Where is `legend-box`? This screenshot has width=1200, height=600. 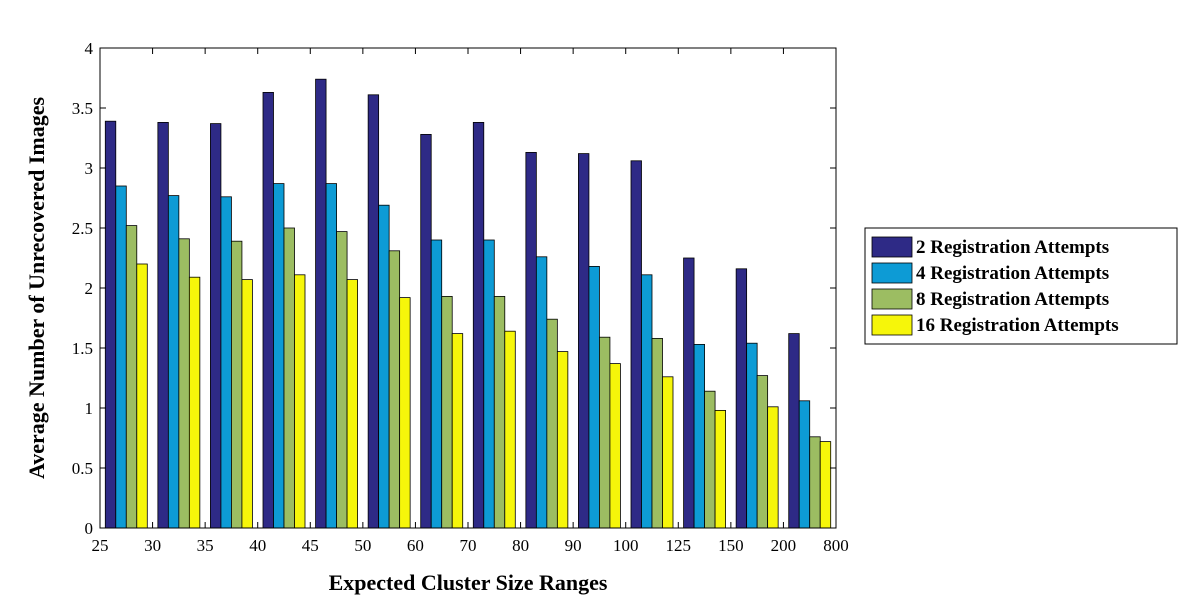
legend-box is located at coordinates (1021, 286).